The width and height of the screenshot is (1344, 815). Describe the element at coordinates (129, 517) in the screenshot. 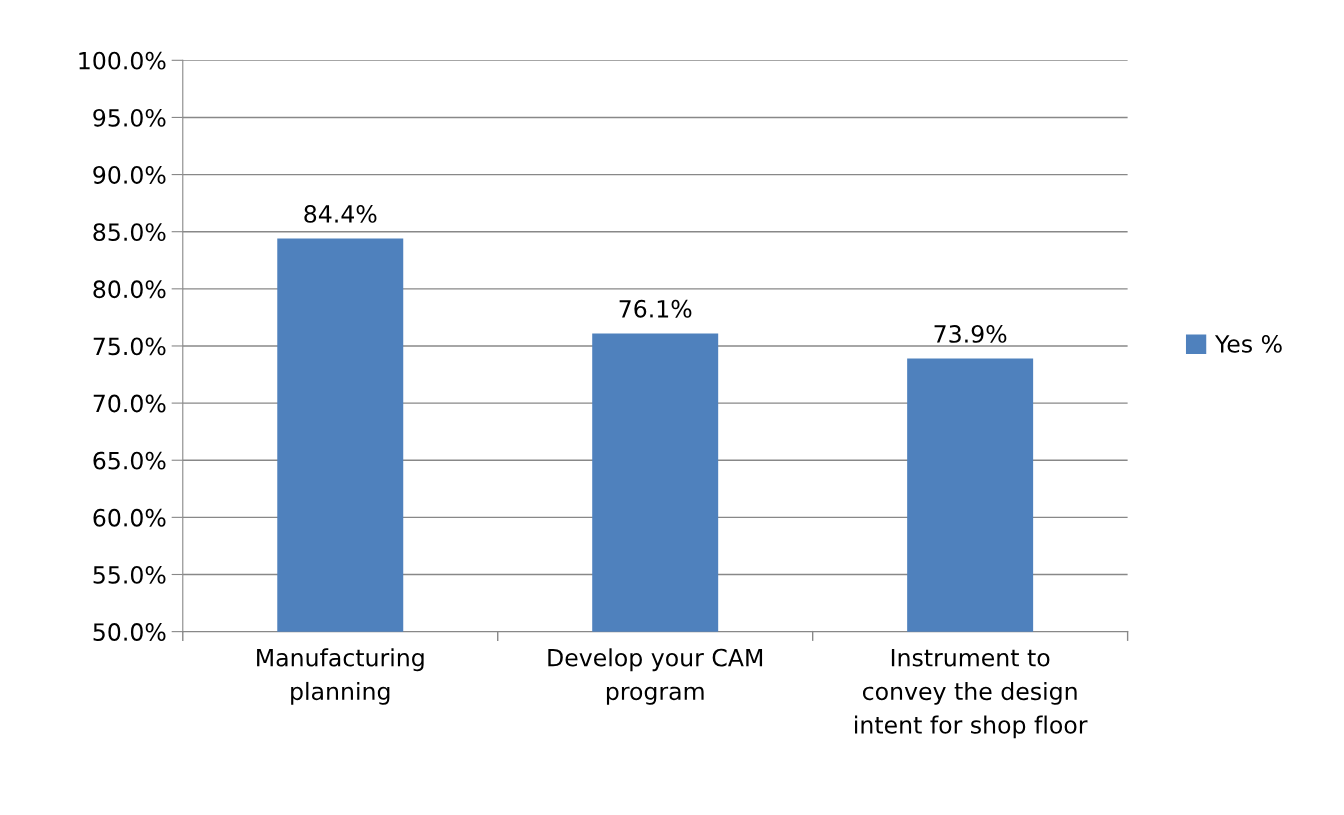

I see `y-tick-label: 60.0%` at that location.